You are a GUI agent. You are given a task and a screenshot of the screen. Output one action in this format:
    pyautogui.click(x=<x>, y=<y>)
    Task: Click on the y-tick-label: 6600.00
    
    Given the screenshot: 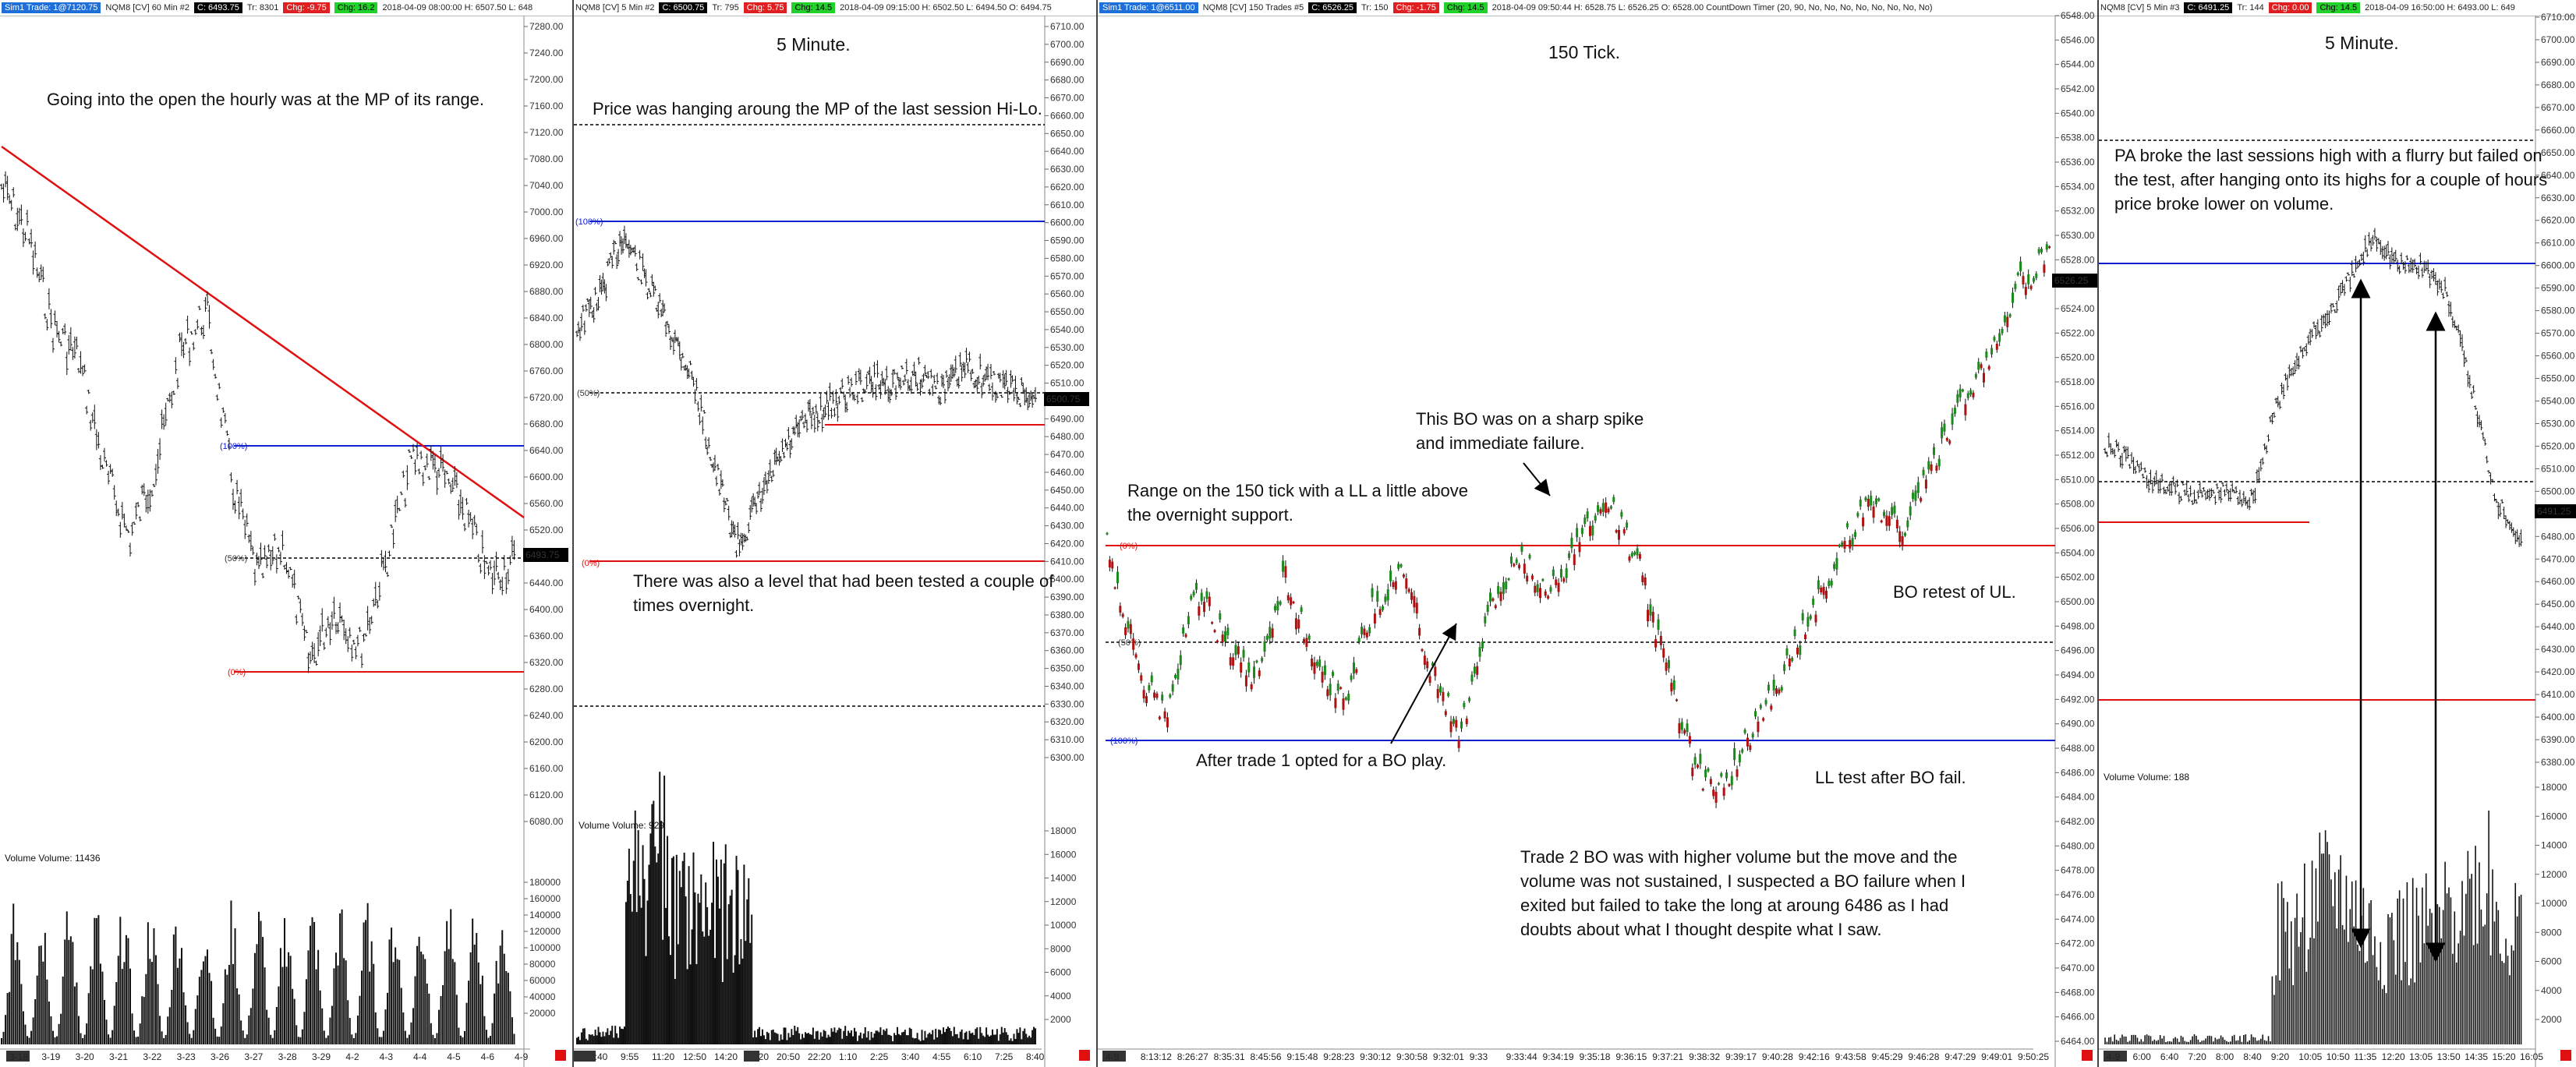 What is the action you would take?
    pyautogui.click(x=546, y=477)
    